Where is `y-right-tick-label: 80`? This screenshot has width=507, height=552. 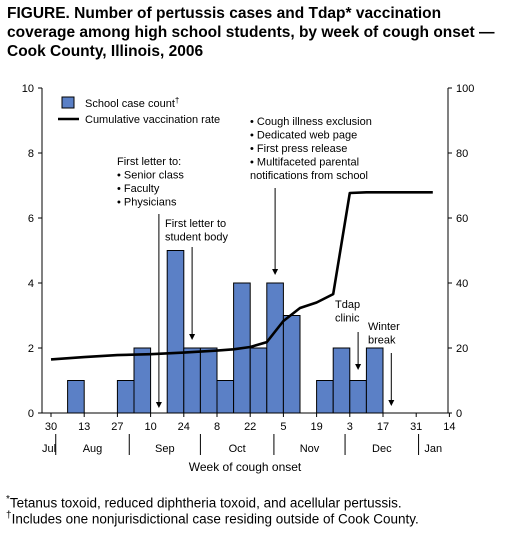
y-right-tick-label: 80 is located at coordinates (462, 154).